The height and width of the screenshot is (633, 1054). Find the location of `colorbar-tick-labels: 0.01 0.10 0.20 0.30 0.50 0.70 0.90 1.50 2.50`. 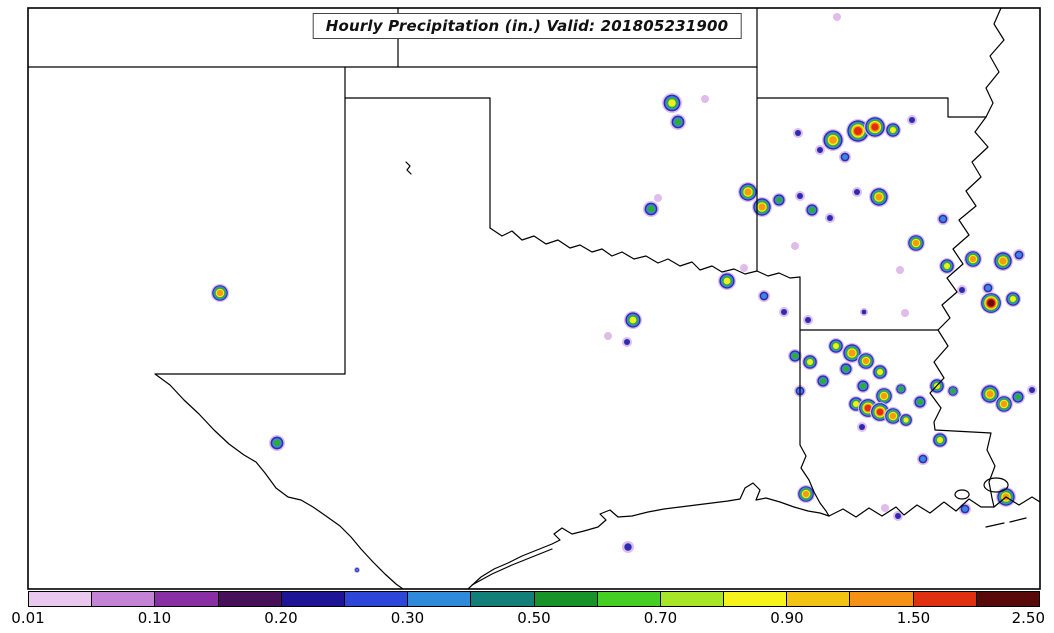

colorbar-tick-labels: 0.01 0.10 0.20 0.30 0.50 0.70 0.90 1.50 2.50 is located at coordinates (528, 620).